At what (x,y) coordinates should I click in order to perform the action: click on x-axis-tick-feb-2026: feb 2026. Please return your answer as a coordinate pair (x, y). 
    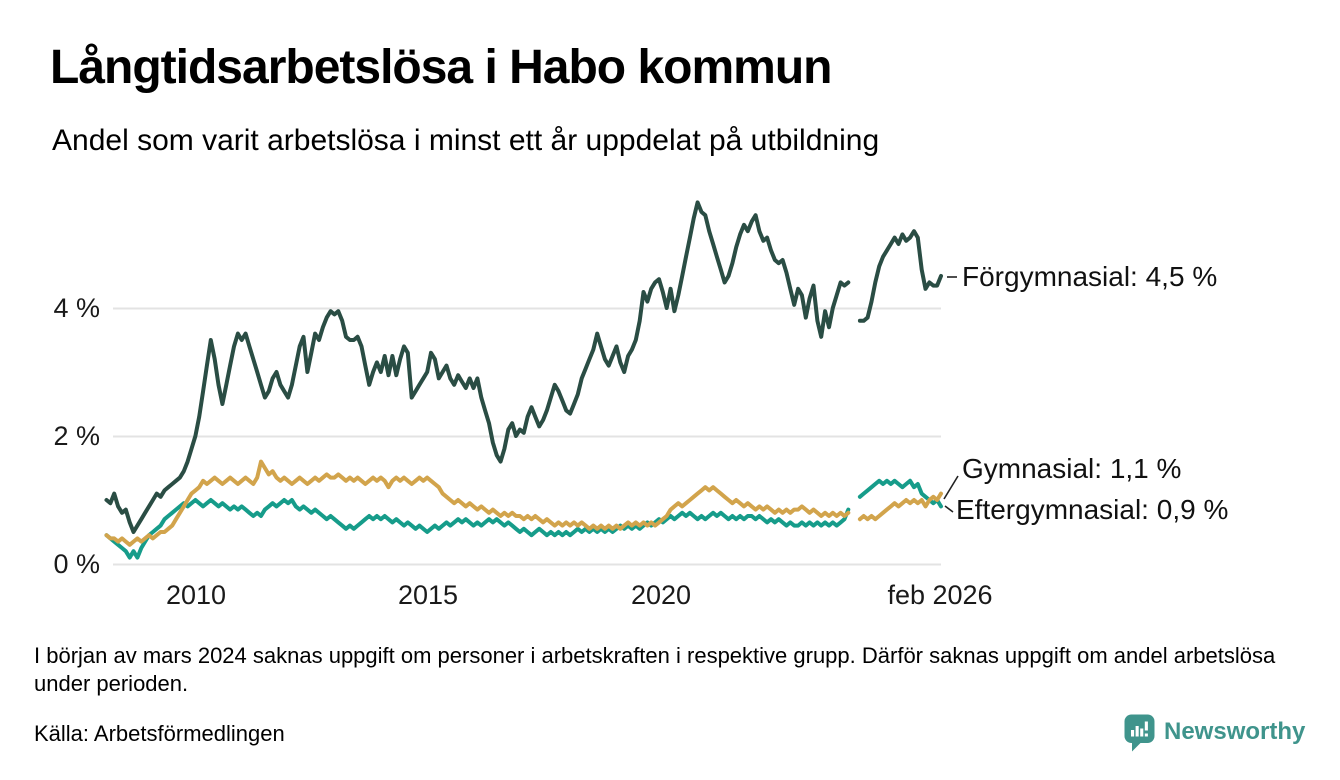
    Looking at the image, I should click on (940, 595).